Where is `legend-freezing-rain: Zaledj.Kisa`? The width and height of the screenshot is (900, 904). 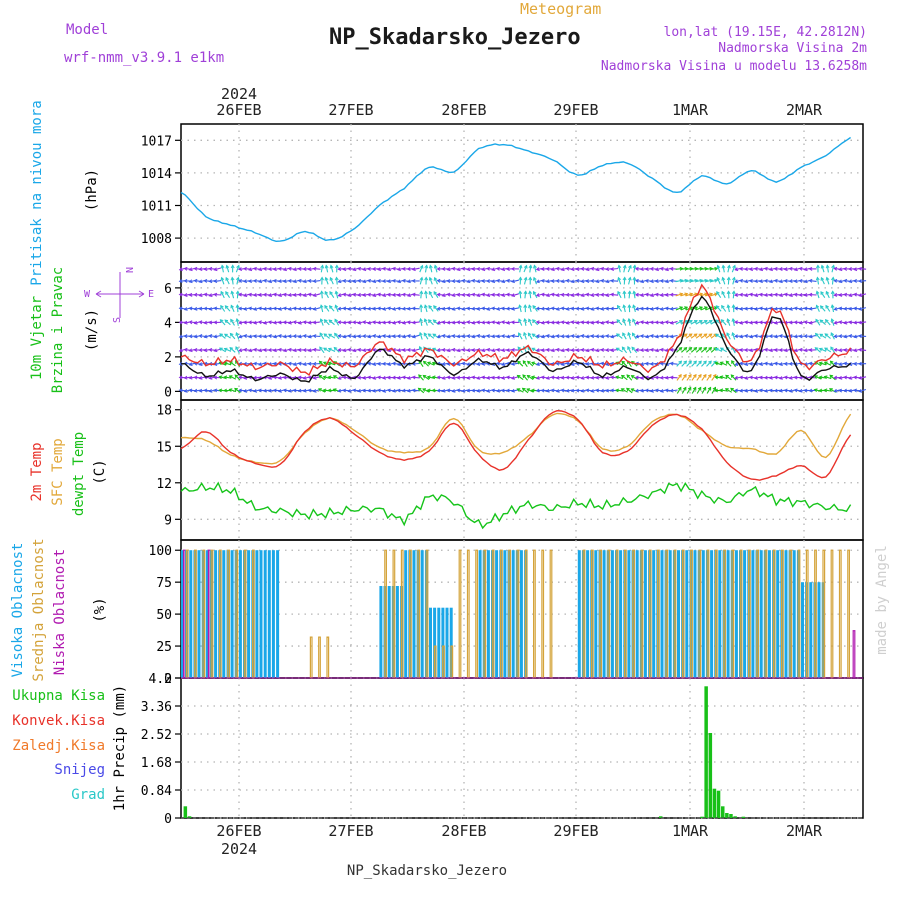 legend-freezing-rain: Zaledj.Kisa is located at coordinates (58, 746).